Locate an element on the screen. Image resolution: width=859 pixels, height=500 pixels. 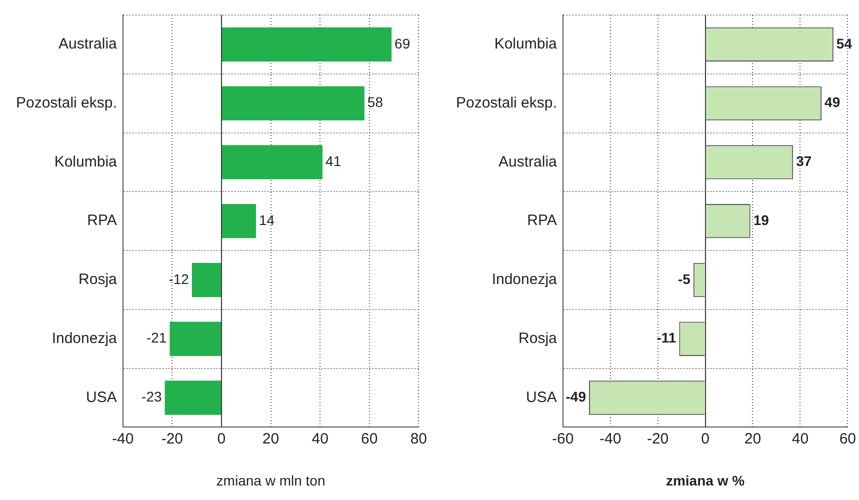
data-label: -11 is located at coordinates (666, 338).